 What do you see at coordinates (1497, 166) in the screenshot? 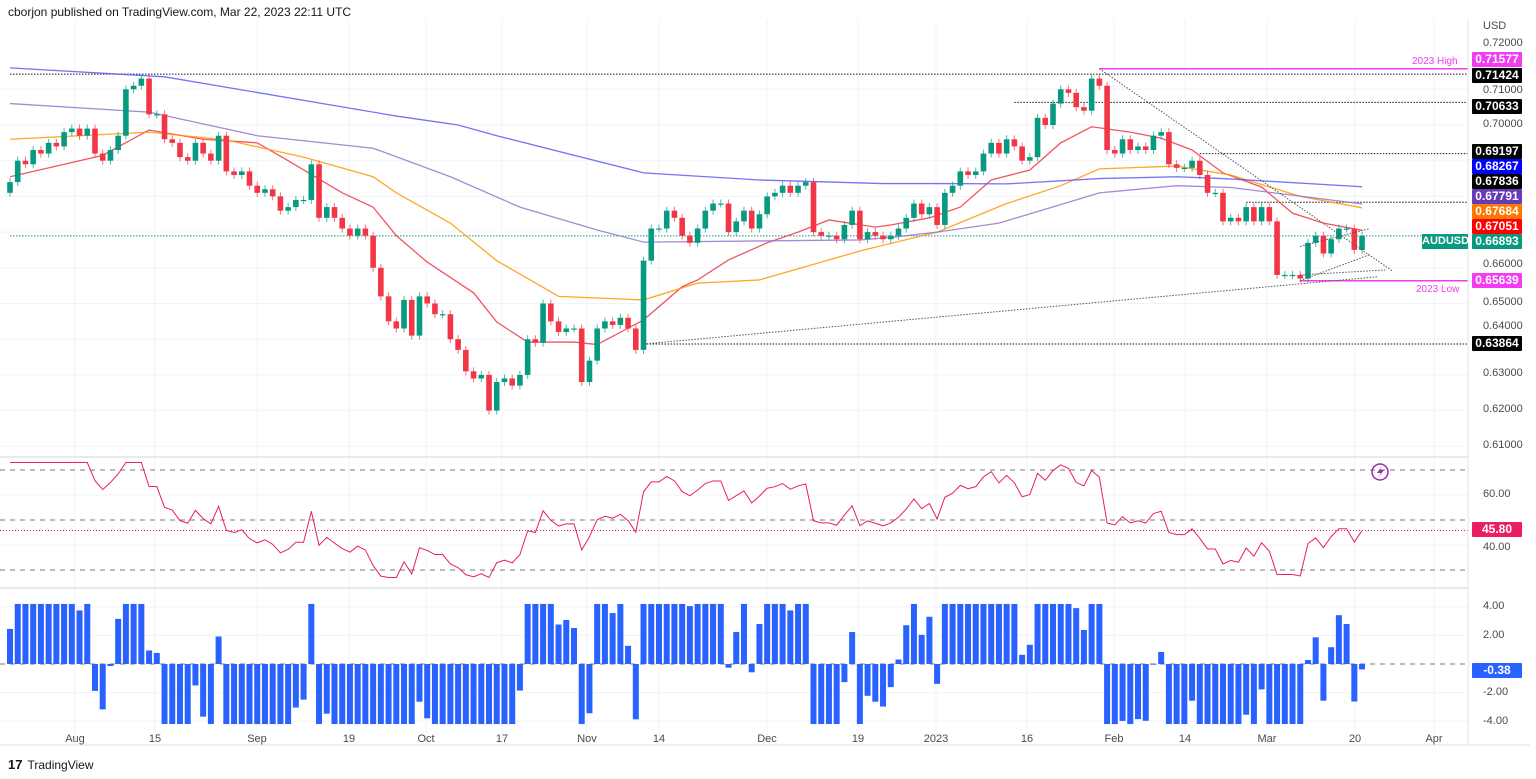
I see `price-tag: 0.68267` at bounding box center [1497, 166].